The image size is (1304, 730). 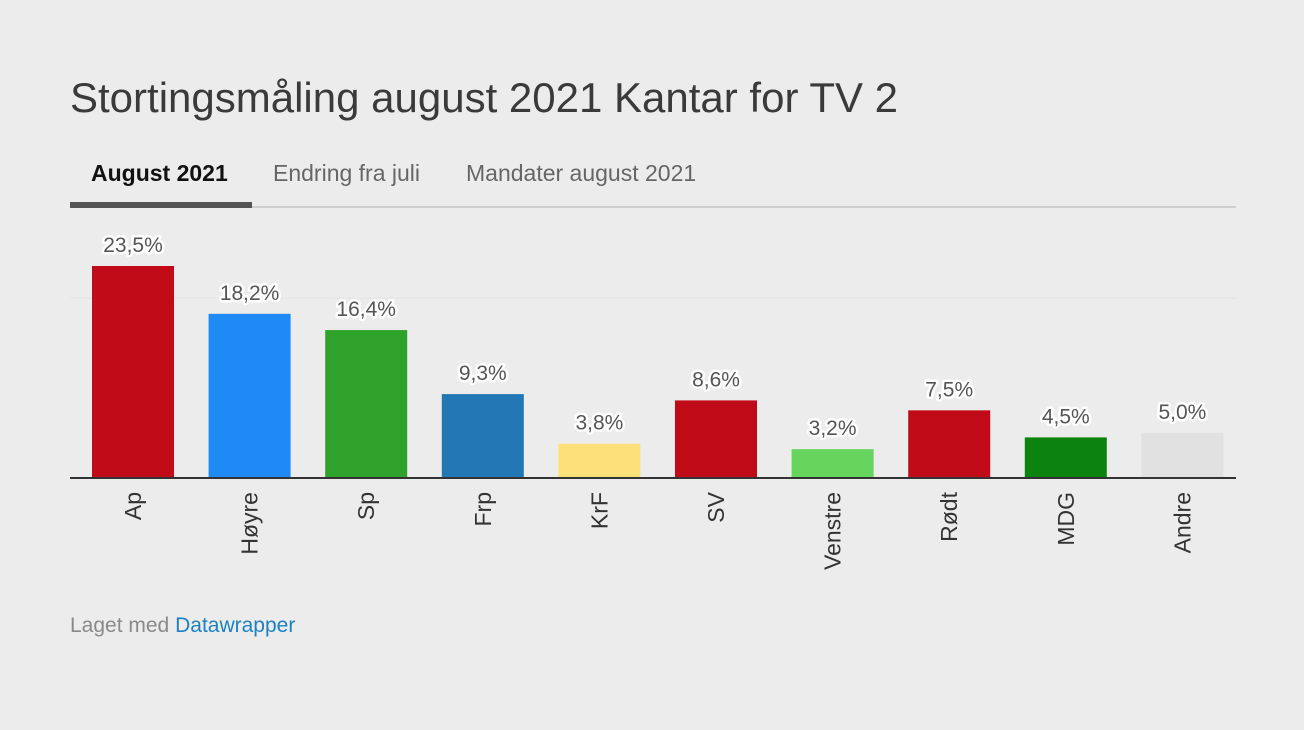 I want to click on data-label: 5,0%, so click(x=1182, y=412).